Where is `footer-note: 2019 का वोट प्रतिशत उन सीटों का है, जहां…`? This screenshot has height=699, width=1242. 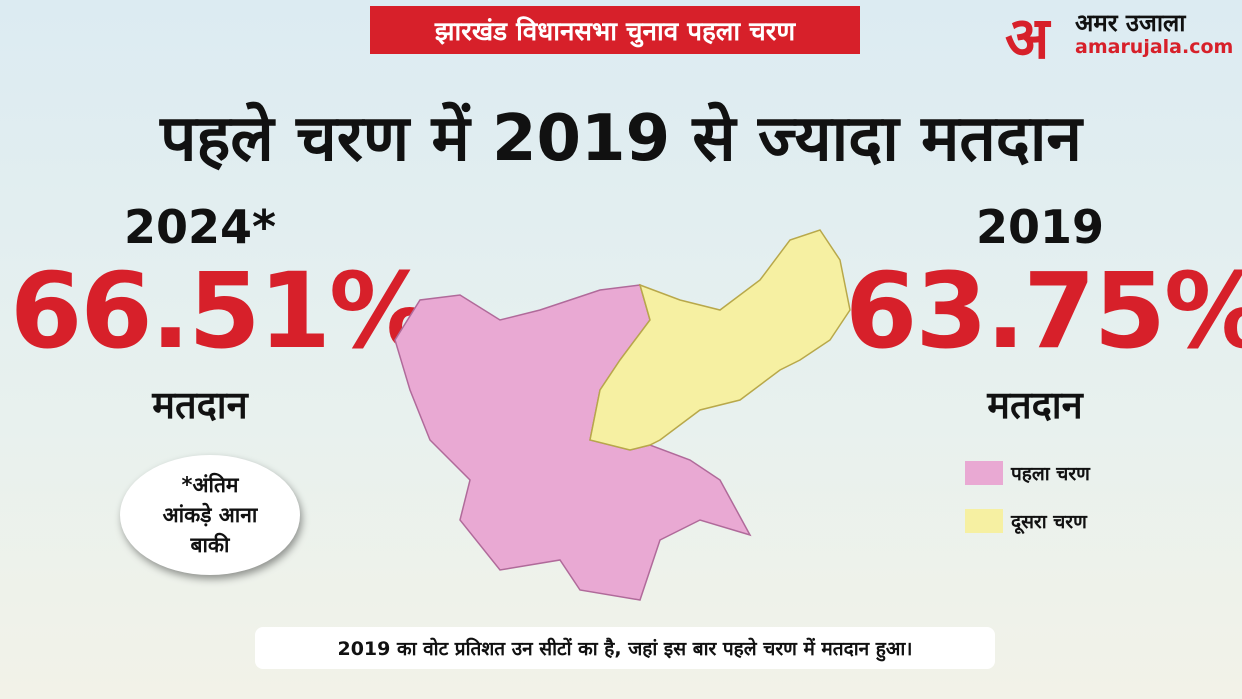 footer-note: 2019 का वोट प्रतिशत उन सीटों का है, जहां… is located at coordinates (625, 648).